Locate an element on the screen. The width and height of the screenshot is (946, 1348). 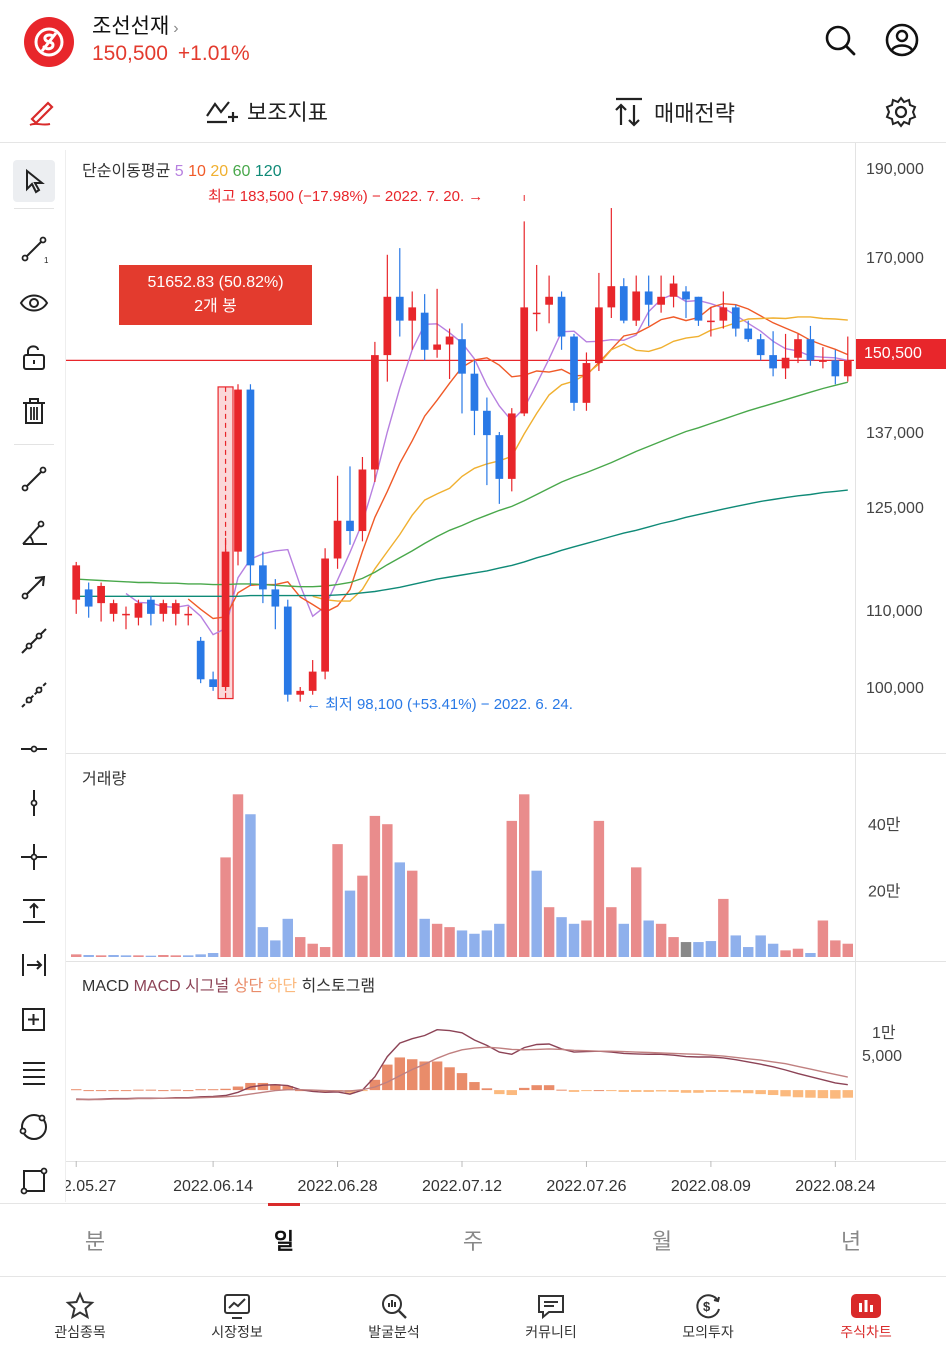
price-range-tool-icon is located at coordinates (34, 911).